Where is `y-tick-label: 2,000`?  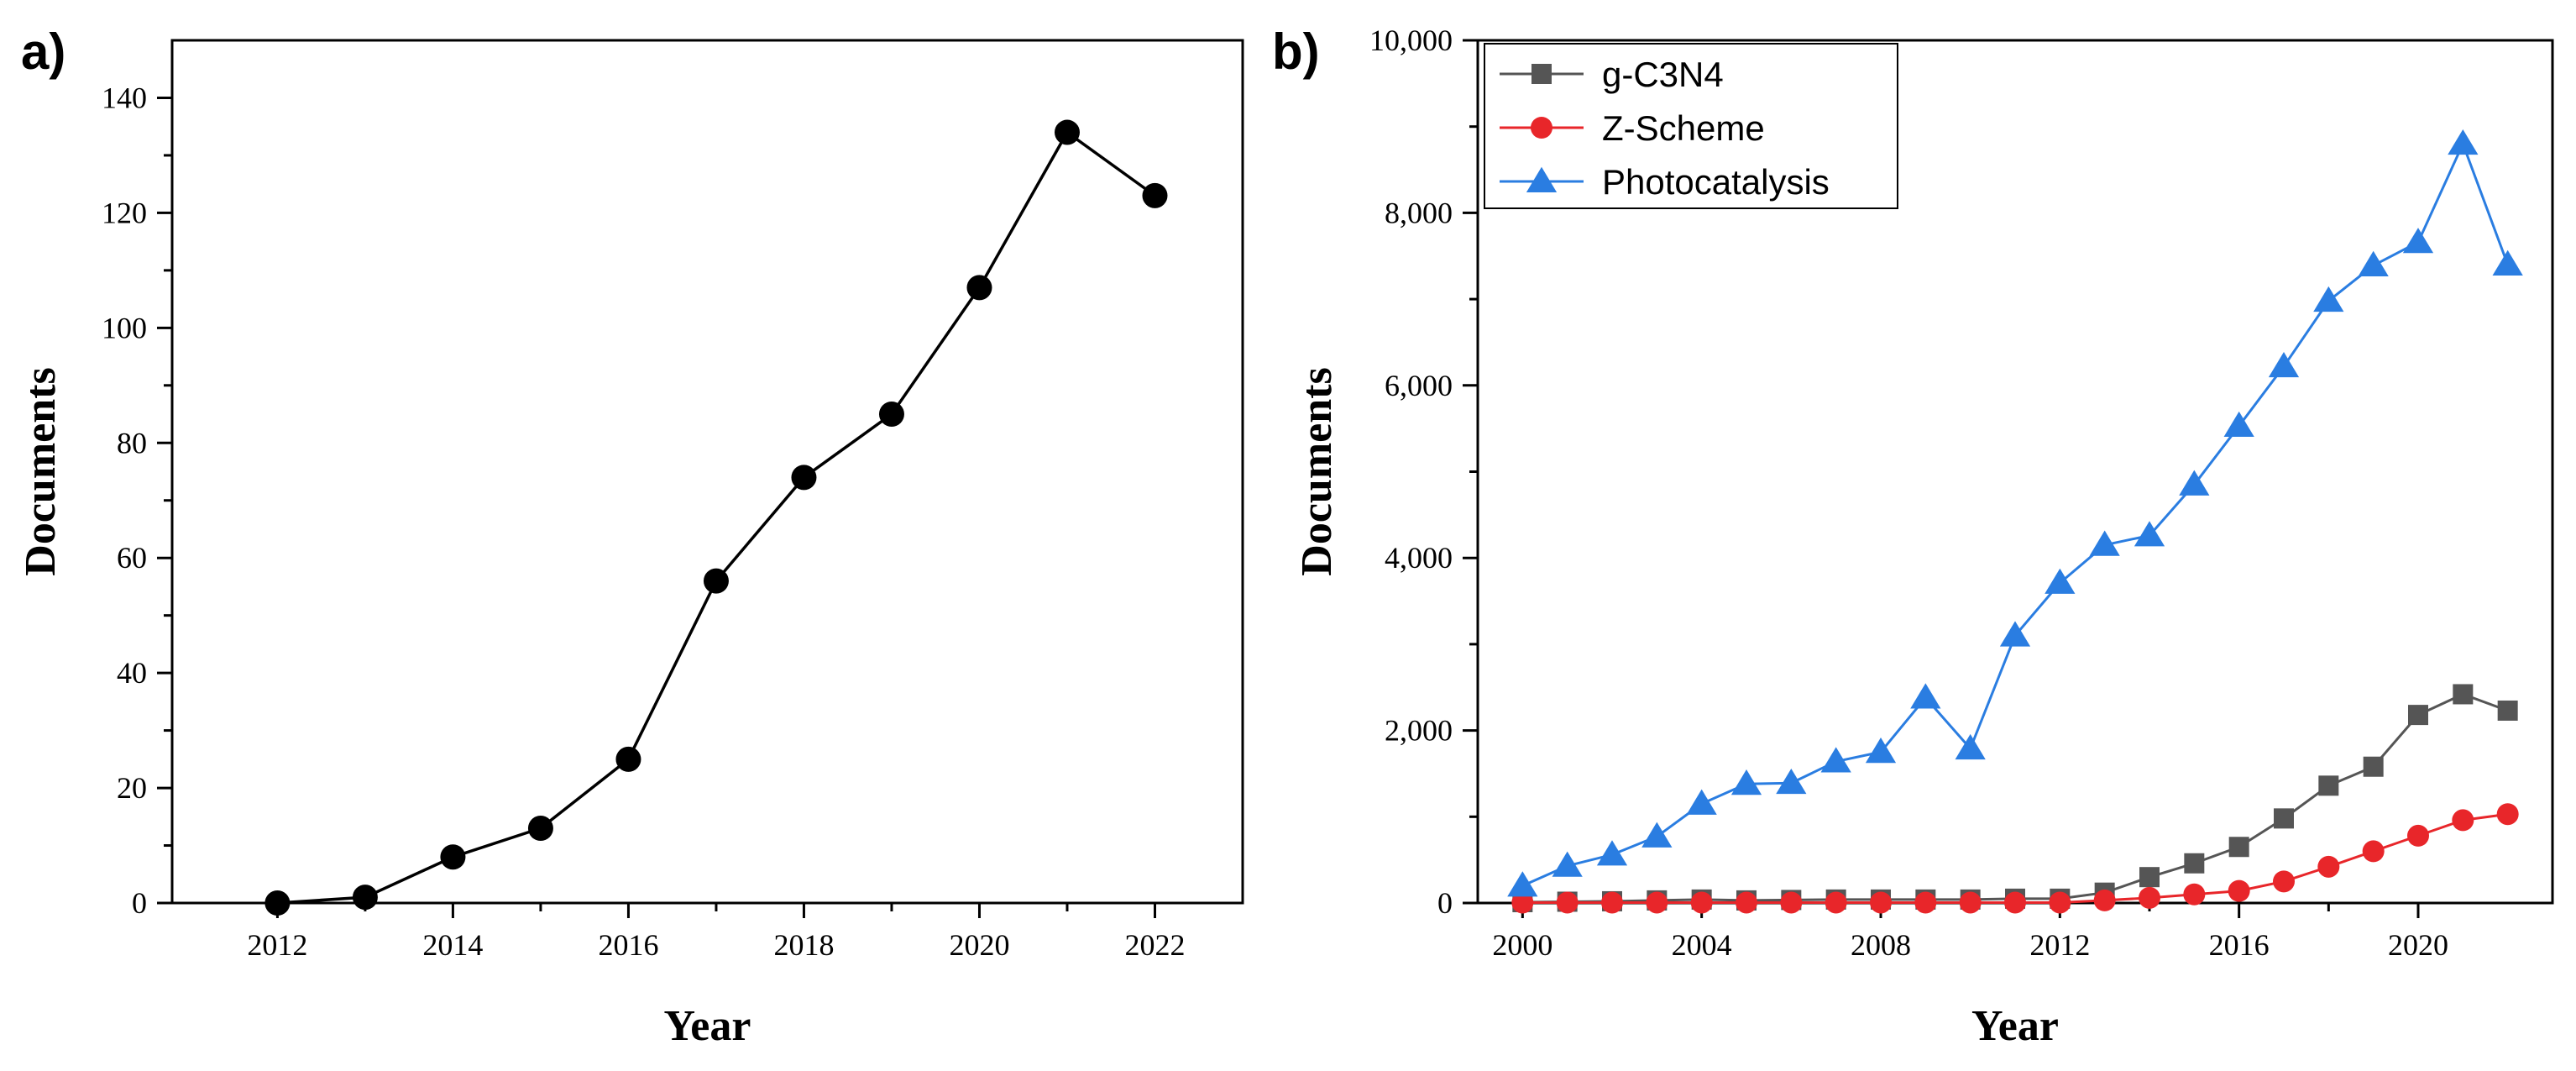
y-tick-label: 2,000 is located at coordinates (1419, 731).